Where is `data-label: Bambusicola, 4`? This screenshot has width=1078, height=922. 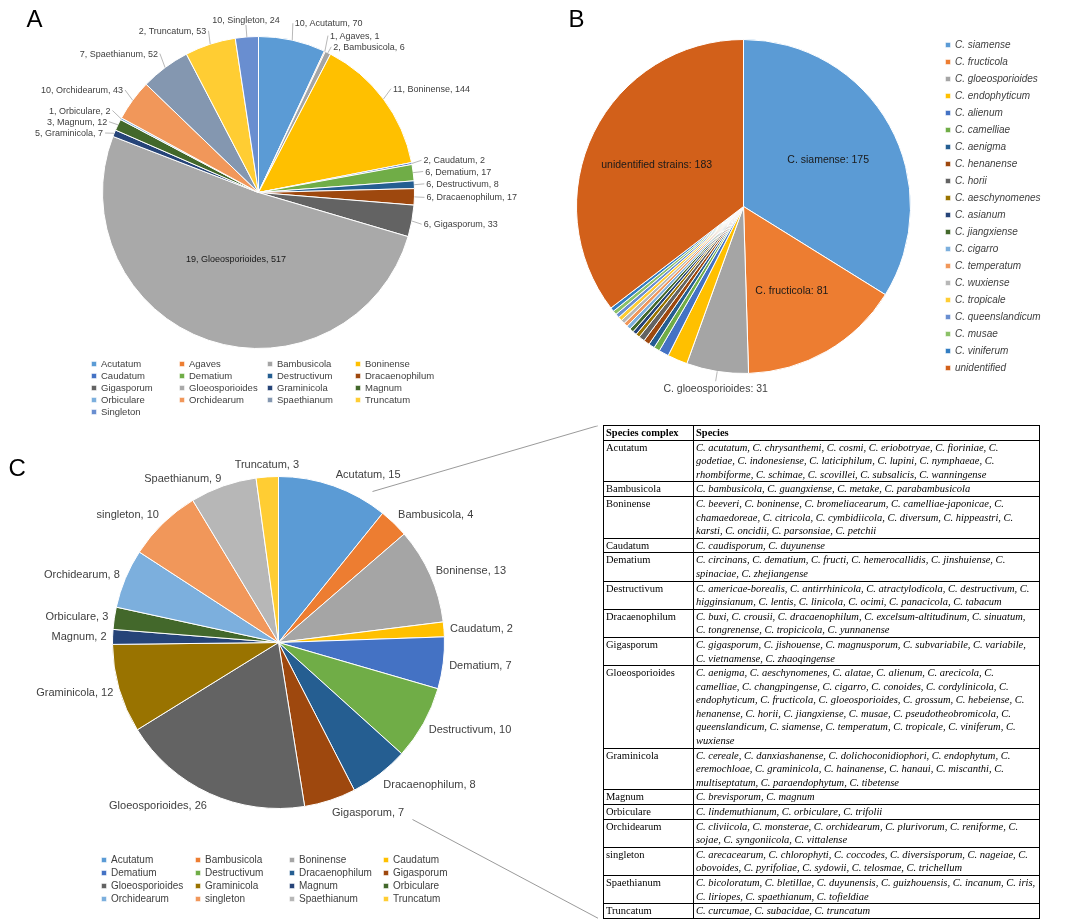 data-label: Bambusicola, 4 is located at coordinates (436, 514).